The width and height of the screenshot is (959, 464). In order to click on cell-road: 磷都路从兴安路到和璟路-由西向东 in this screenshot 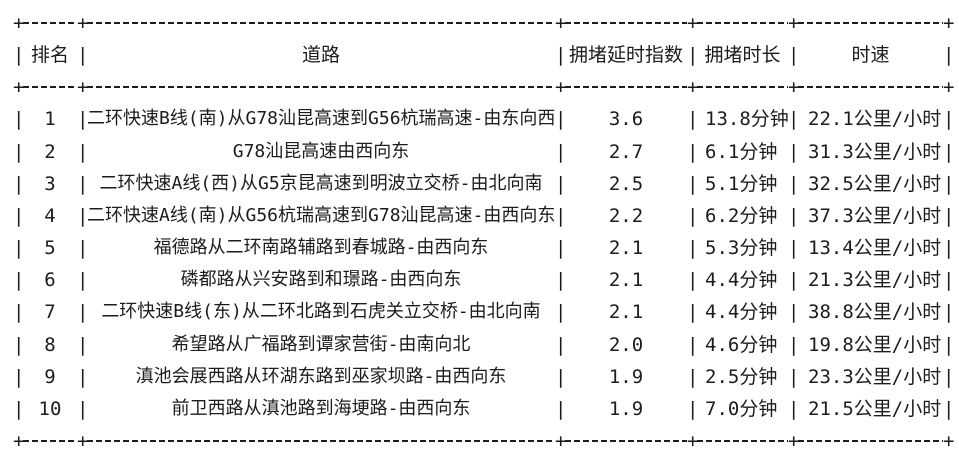, I will do `click(321, 279)`.